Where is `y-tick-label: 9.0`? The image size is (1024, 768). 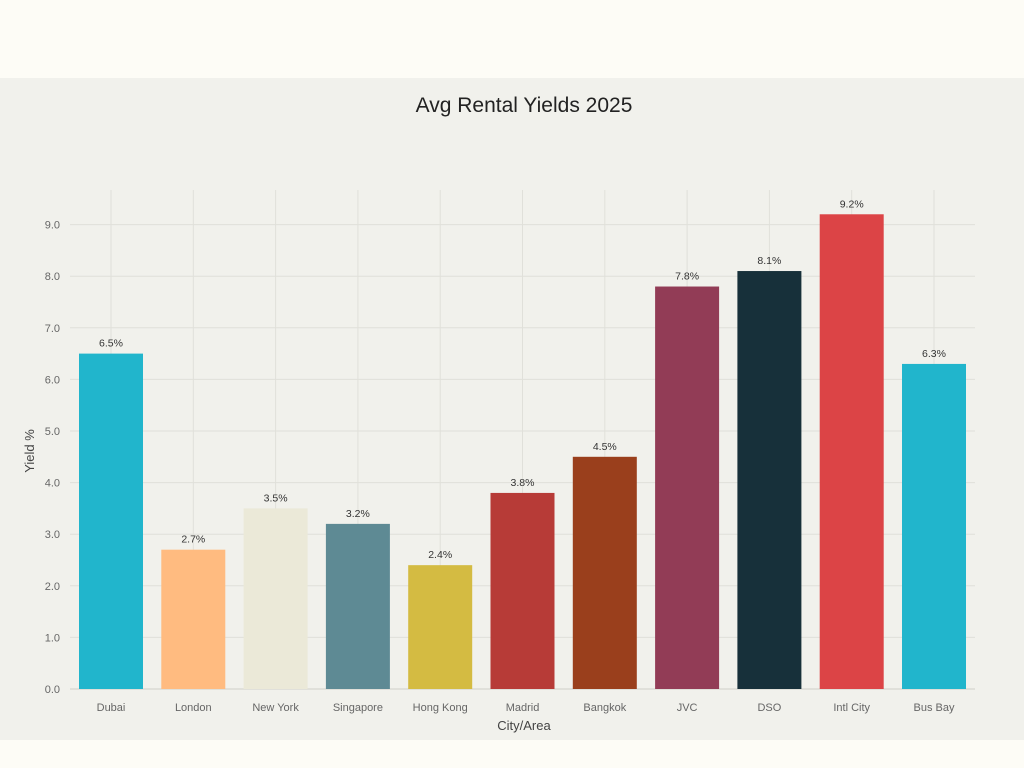
y-tick-label: 9.0 is located at coordinates (52, 226).